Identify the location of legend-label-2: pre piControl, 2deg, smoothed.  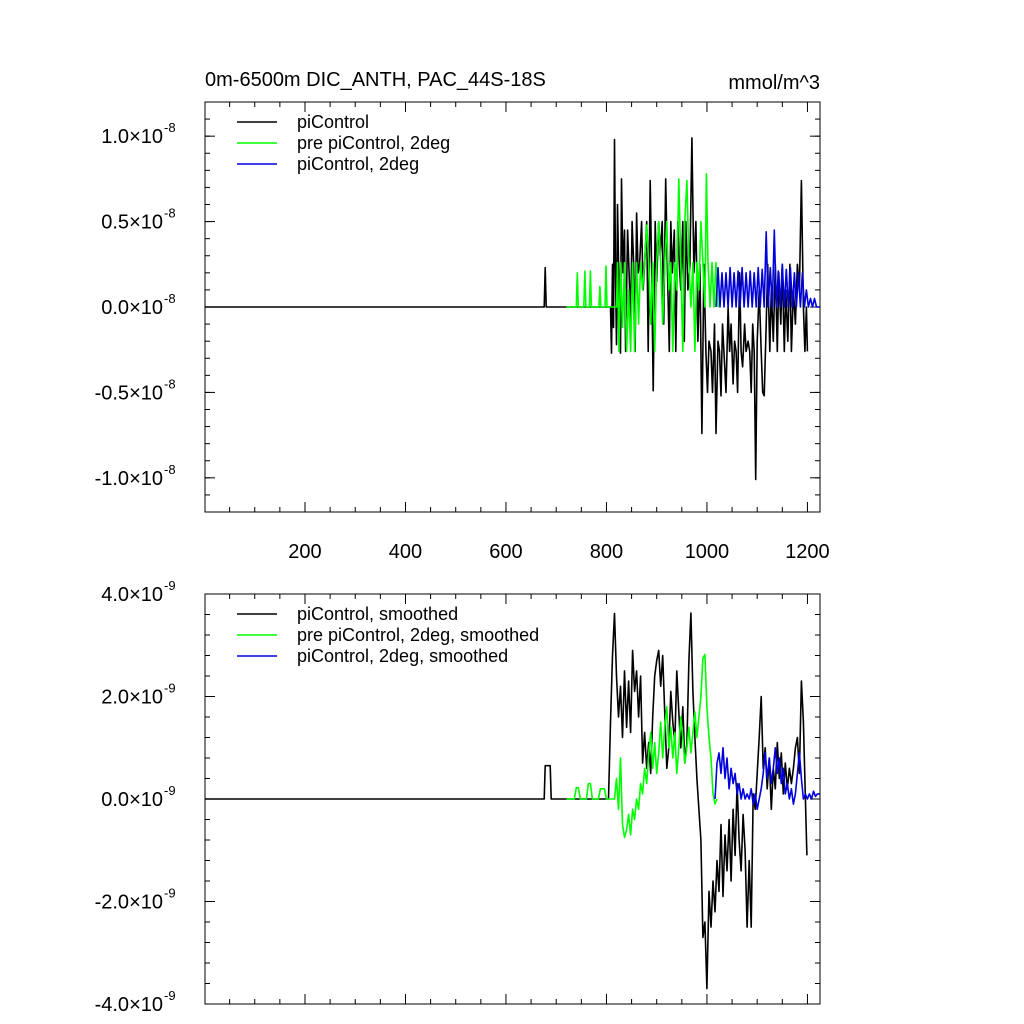
(418, 635).